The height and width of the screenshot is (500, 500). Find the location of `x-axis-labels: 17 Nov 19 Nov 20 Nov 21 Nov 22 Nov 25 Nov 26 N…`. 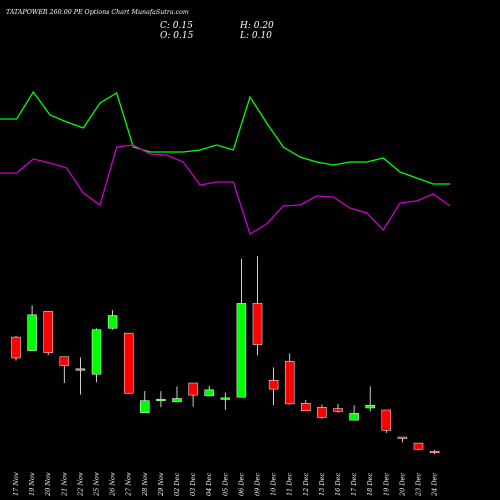

x-axis-labels: 17 Nov 19 Nov 20 Nov 21 Nov 22 Nov 25 Nov 26 N… is located at coordinates (225, 484).